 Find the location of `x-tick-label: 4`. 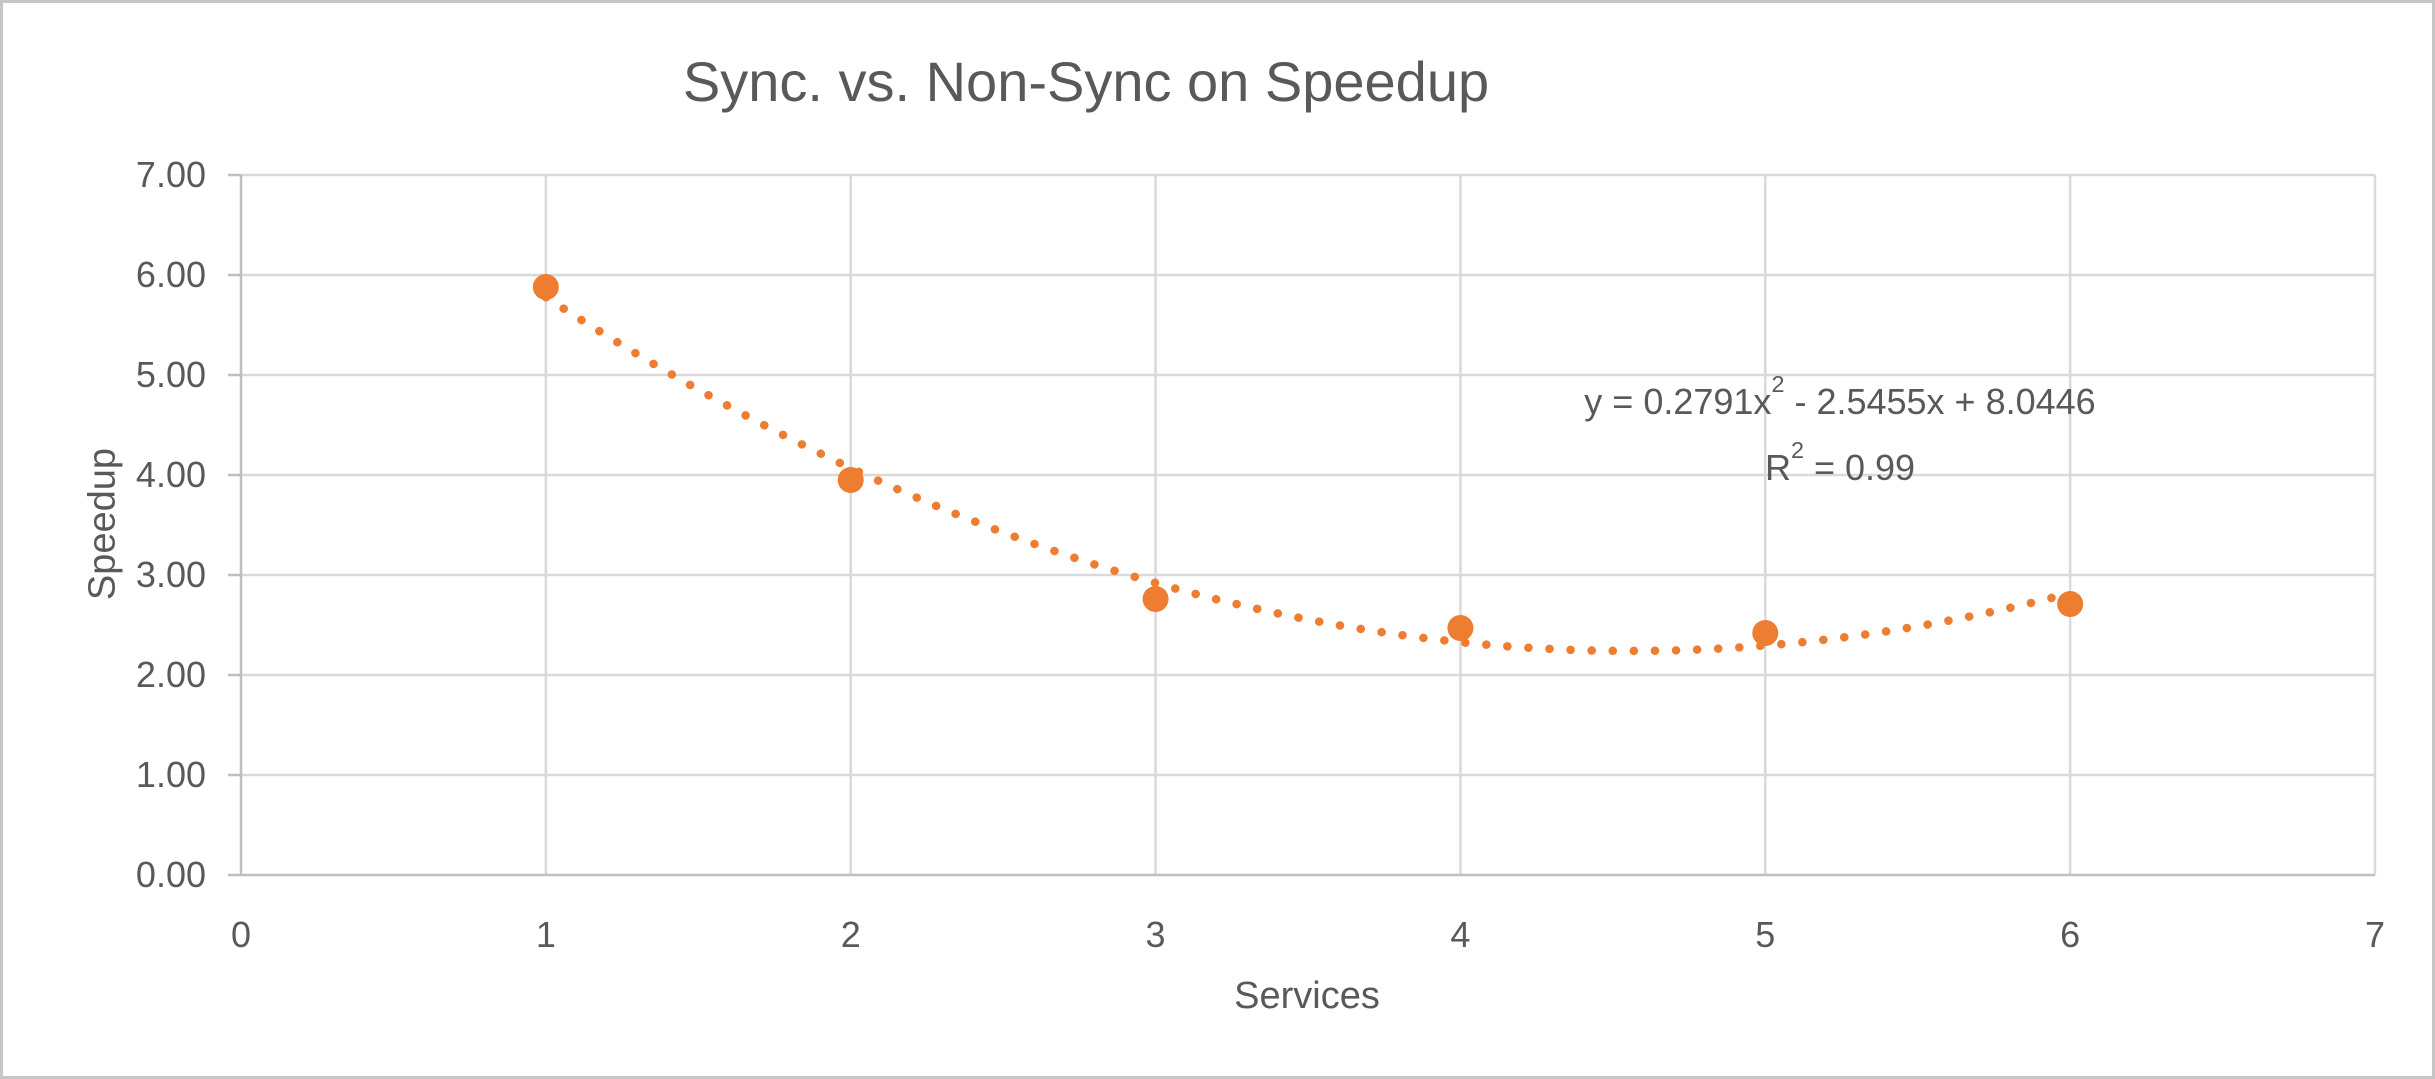

x-tick-label: 4 is located at coordinates (1460, 934).